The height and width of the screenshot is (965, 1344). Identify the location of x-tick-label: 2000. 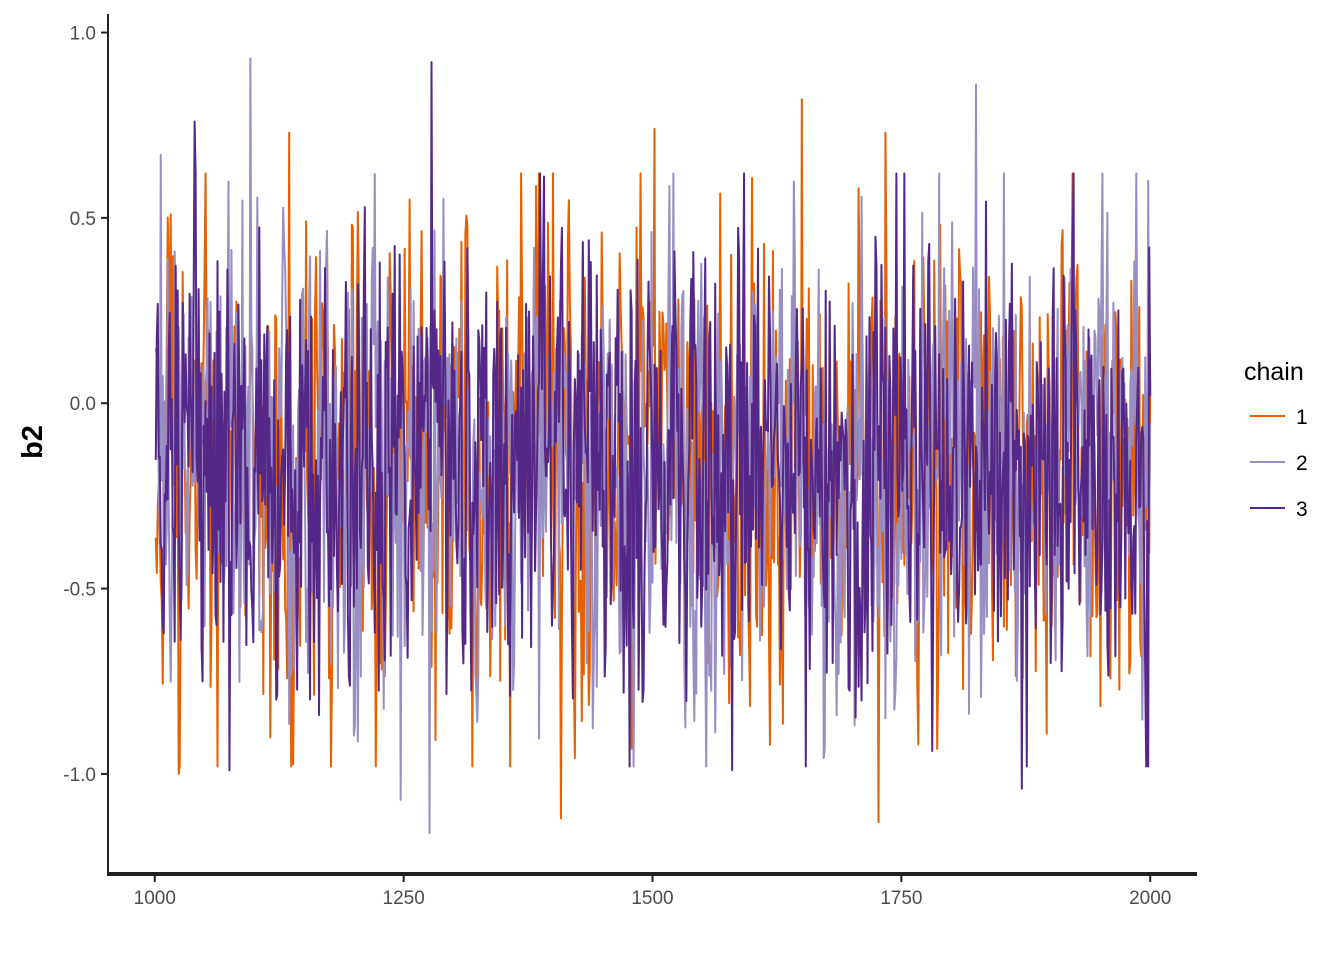
(1150, 898).